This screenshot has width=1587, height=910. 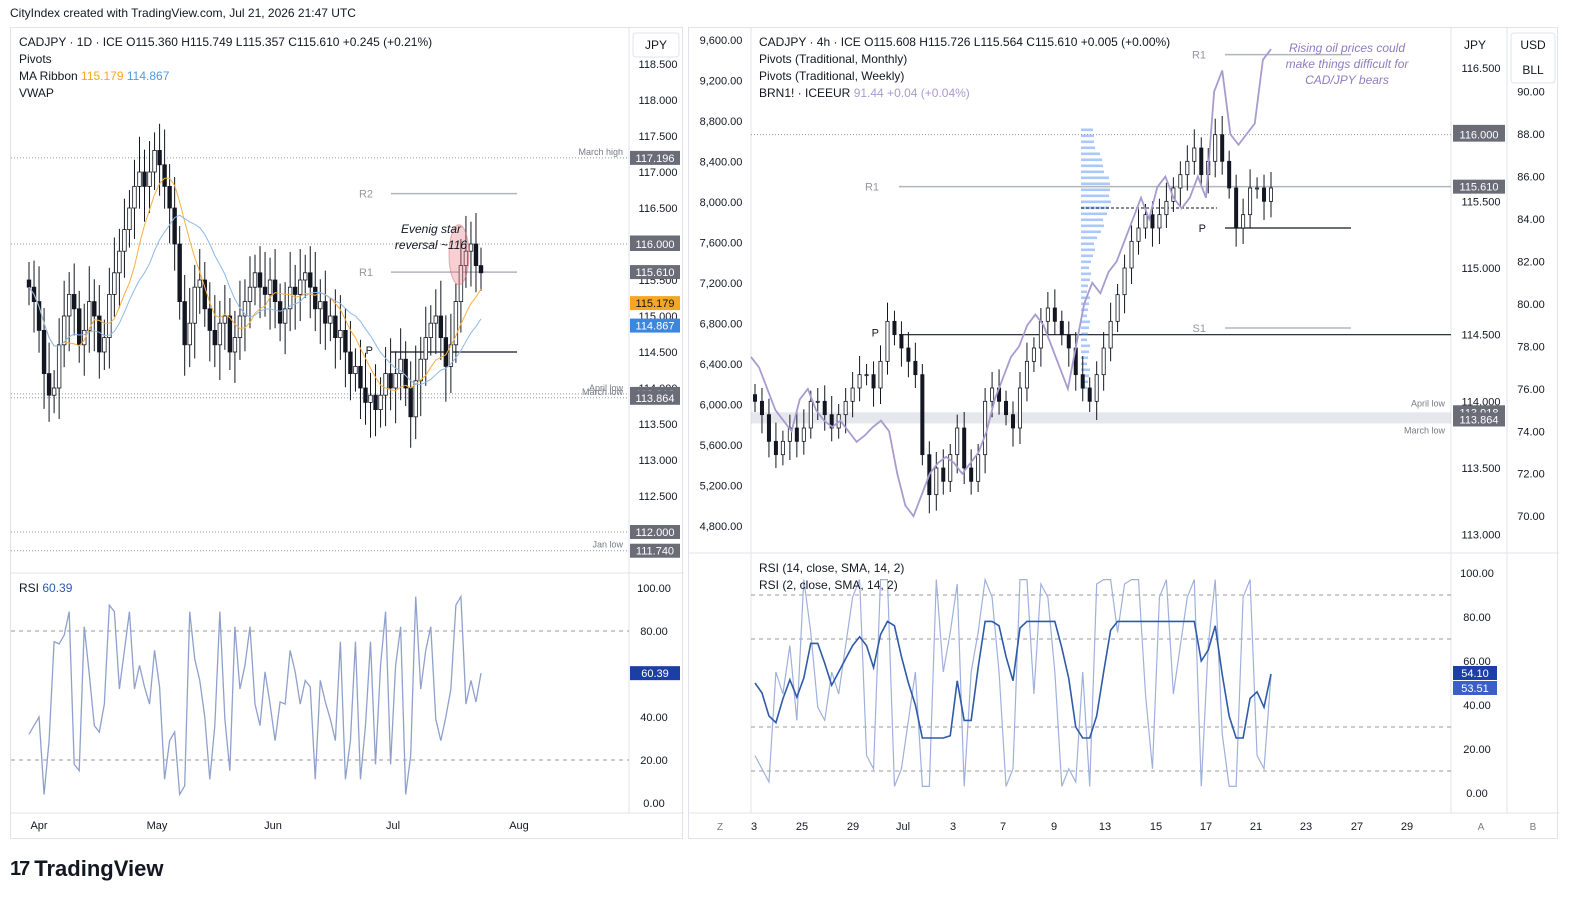 I want to click on right-left-axis-tick: 9,200.00, so click(x=721, y=82).